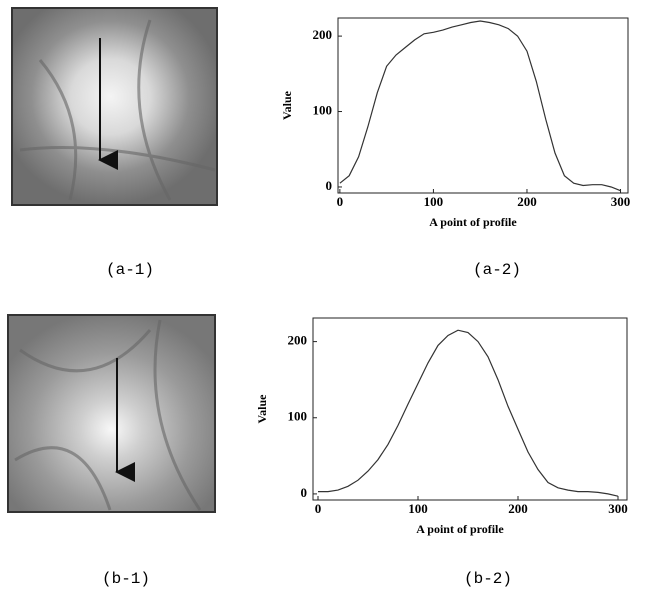  Describe the element at coordinates (130, 270) in the screenshot. I see `caption: (a-1)` at that location.